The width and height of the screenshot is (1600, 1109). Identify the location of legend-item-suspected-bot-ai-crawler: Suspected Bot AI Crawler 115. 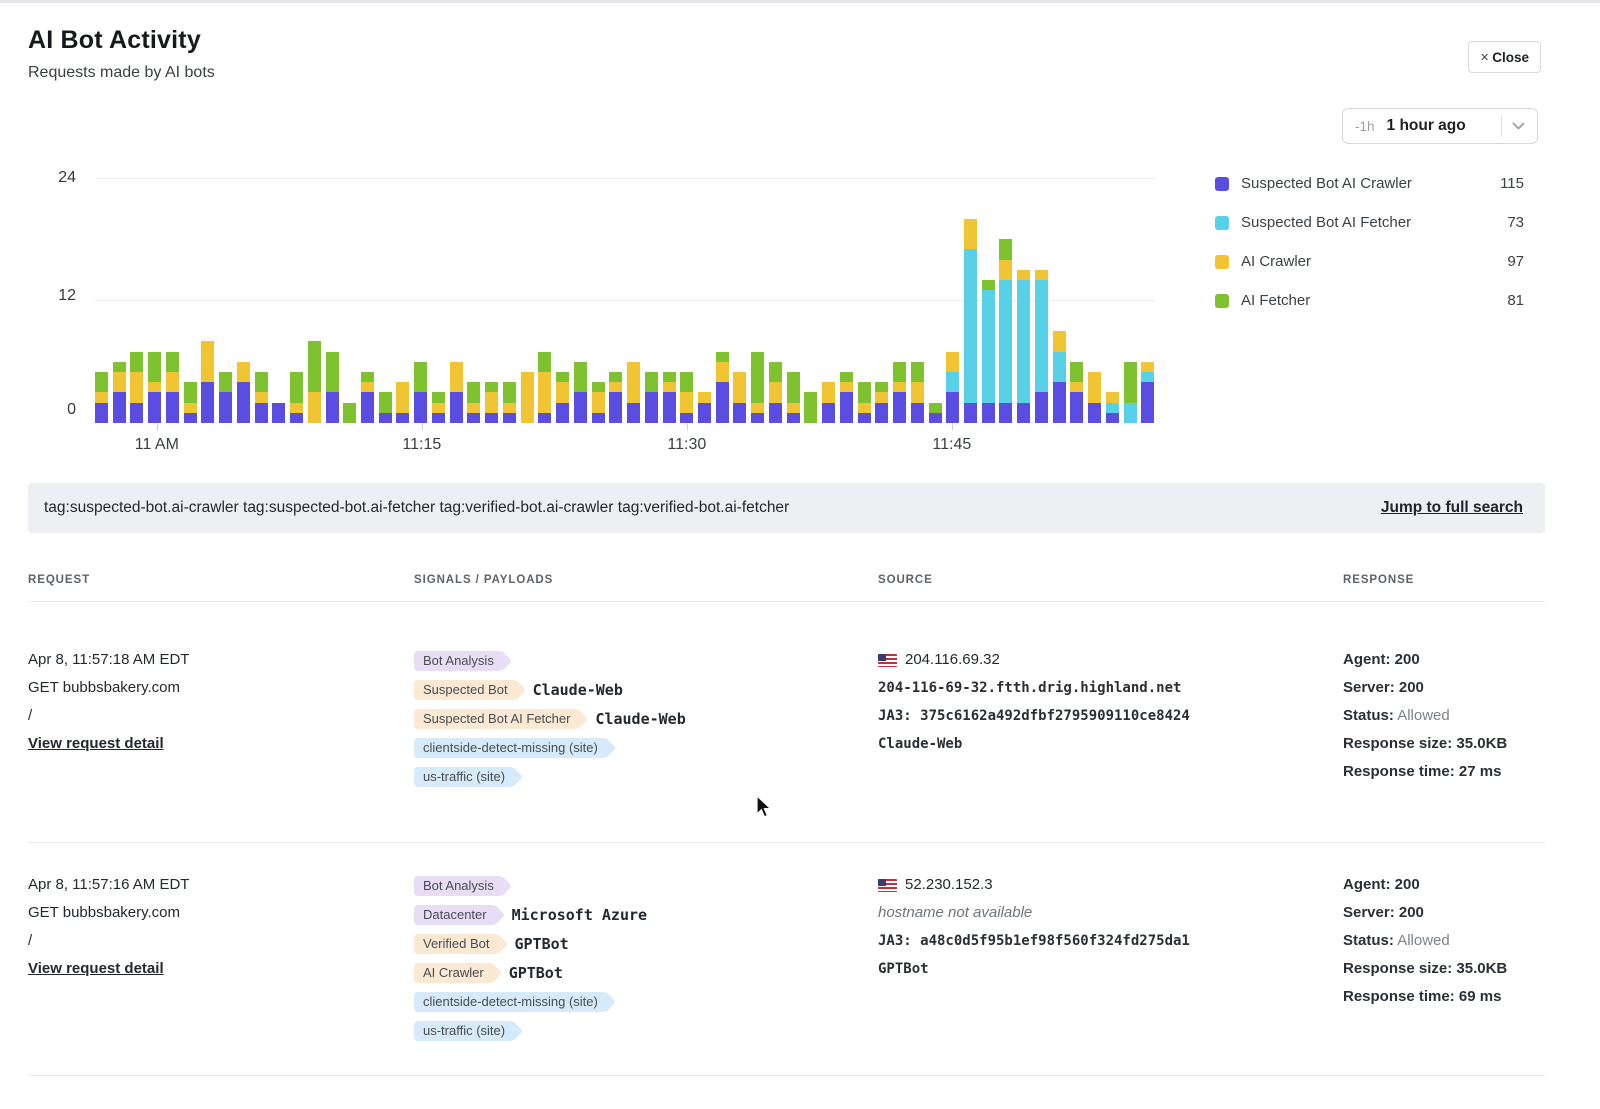
(1369, 183).